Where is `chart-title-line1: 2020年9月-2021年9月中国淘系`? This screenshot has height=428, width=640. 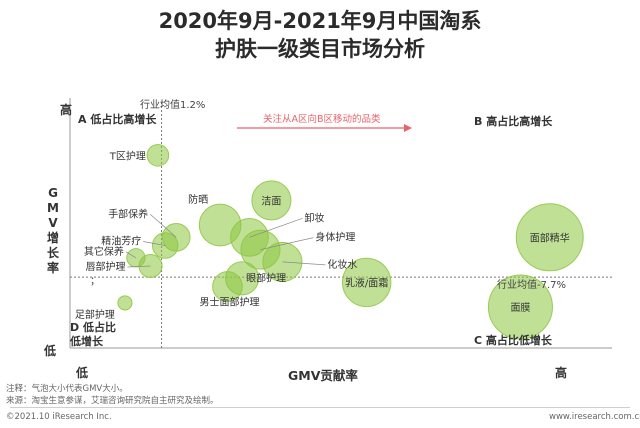 chart-title-line1: 2020年9月-2021年9月中国淘系 is located at coordinates (320, 21).